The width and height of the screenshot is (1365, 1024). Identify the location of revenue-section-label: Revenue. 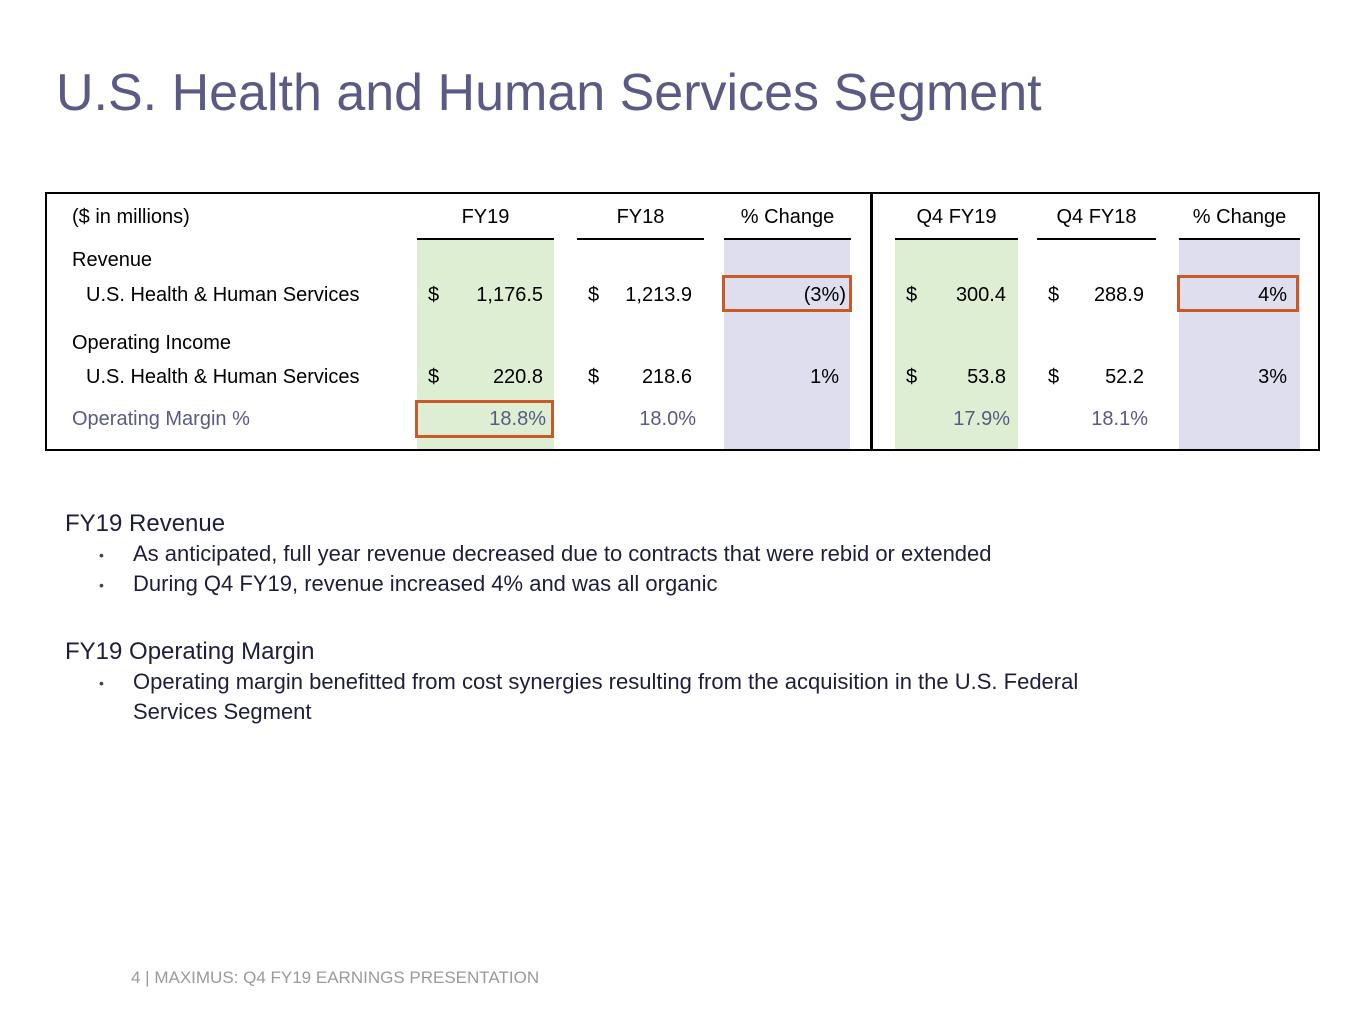
(112, 260).